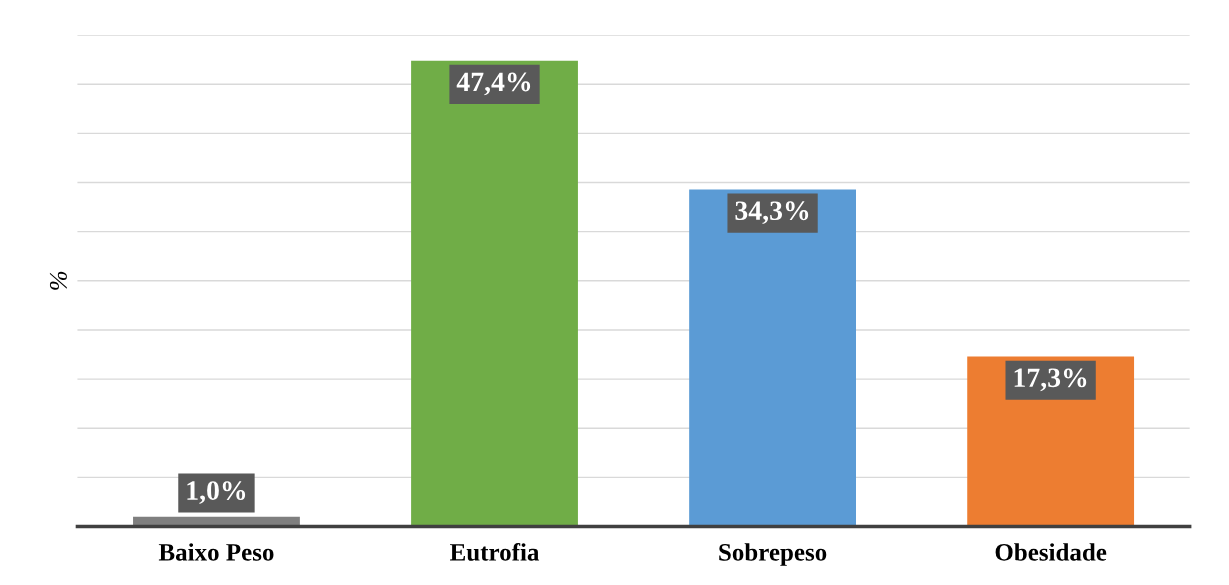 This screenshot has width=1229, height=585. What do you see at coordinates (772, 213) in the screenshot?
I see `data-label: 34,3%` at bounding box center [772, 213].